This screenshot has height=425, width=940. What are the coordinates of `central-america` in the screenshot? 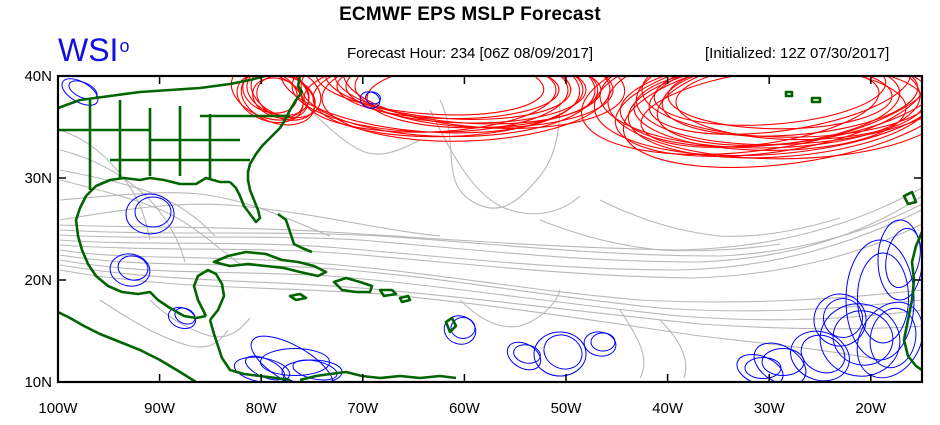 It's located at (249, 350).